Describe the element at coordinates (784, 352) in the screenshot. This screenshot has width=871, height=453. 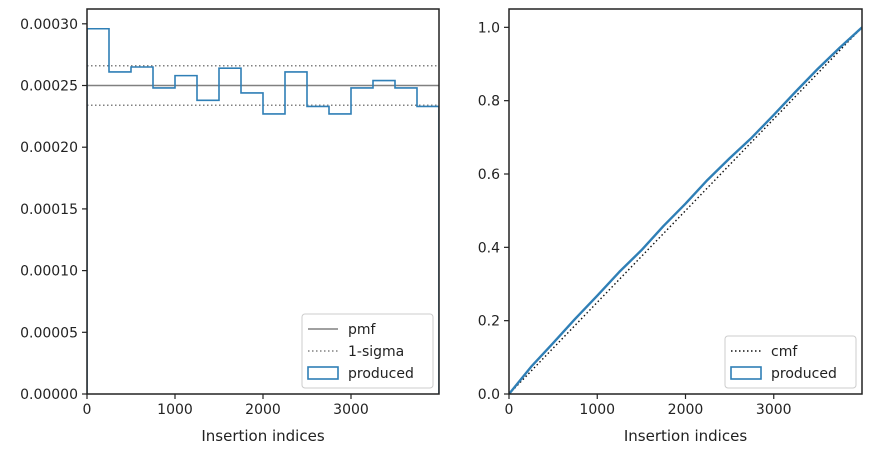
I see `legend-label-cmf: cmf` at that location.